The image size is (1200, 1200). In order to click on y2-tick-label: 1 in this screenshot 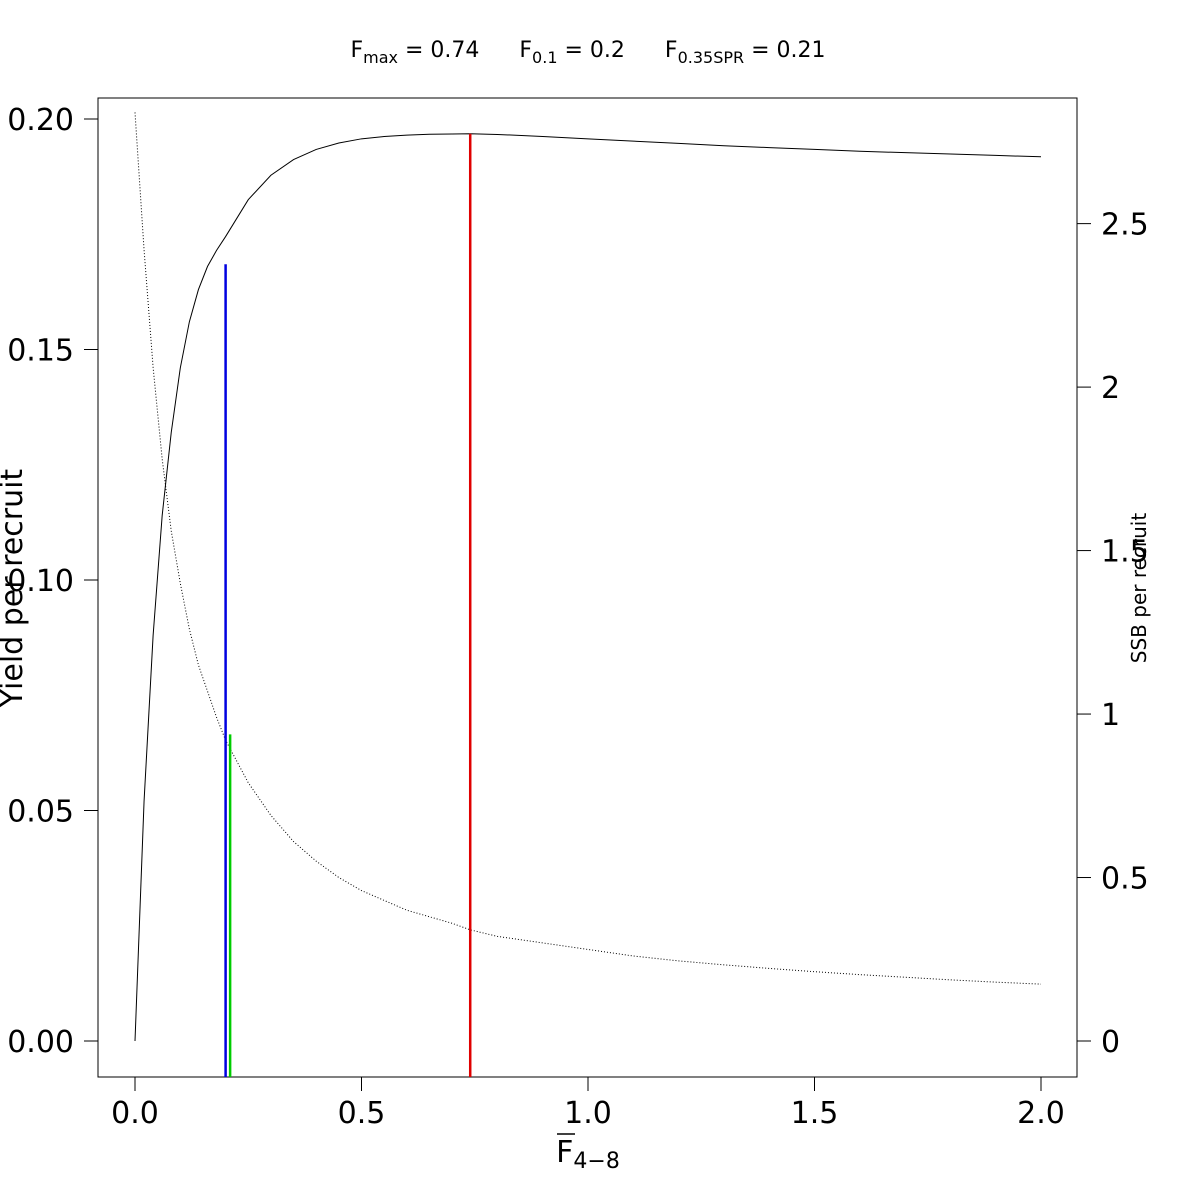, I will do `click(1110, 715)`.